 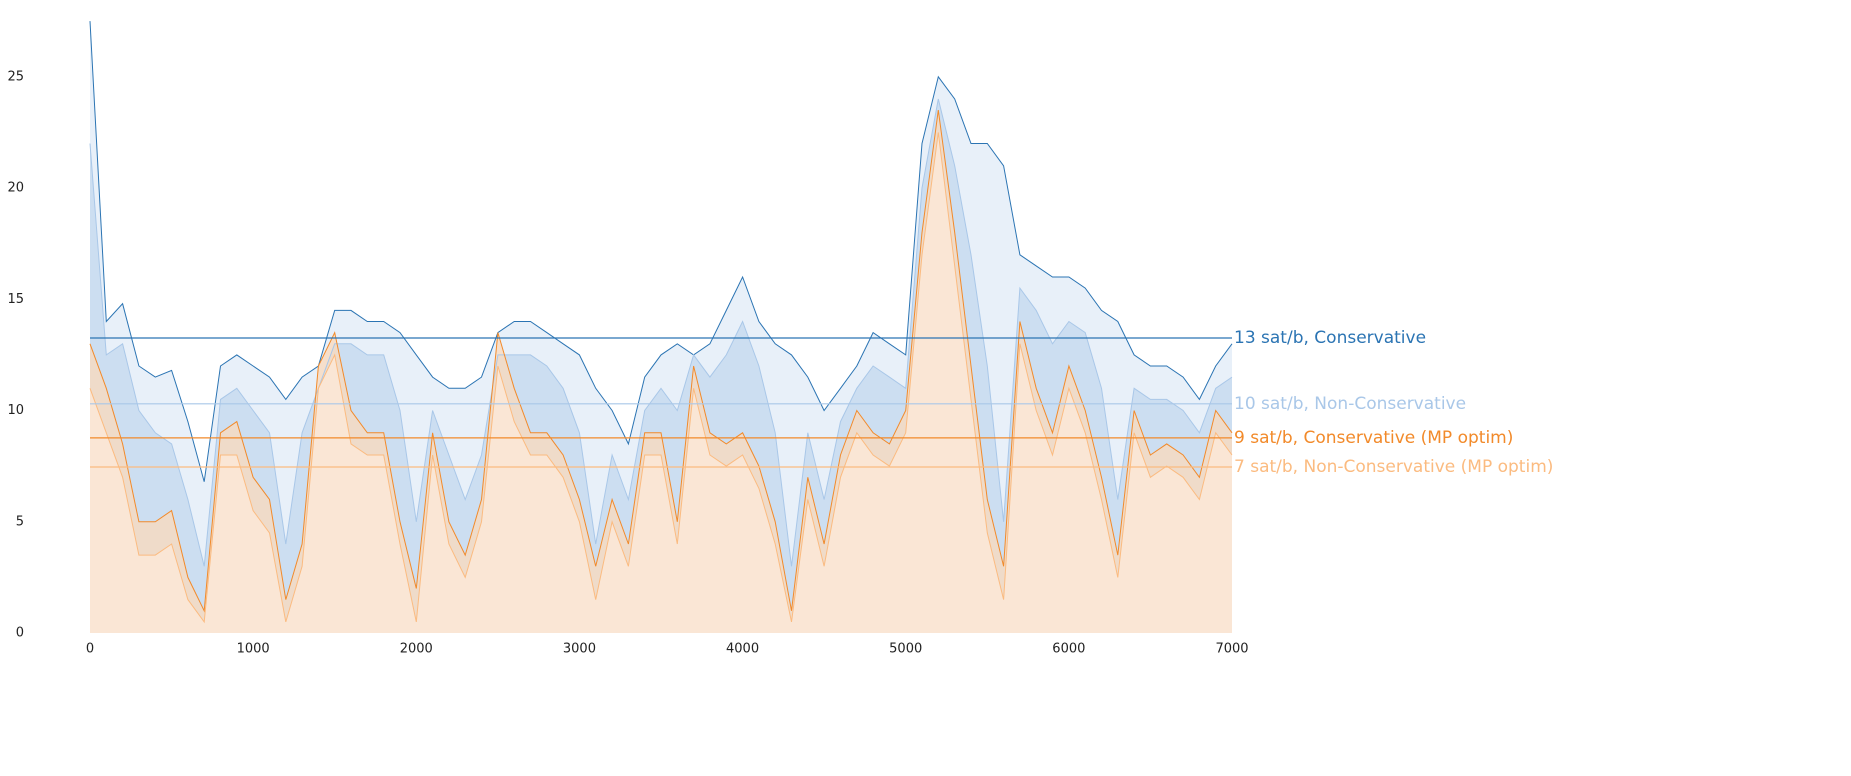 What do you see at coordinates (905, 649) in the screenshot?
I see `x-tick-label: 5000` at bounding box center [905, 649].